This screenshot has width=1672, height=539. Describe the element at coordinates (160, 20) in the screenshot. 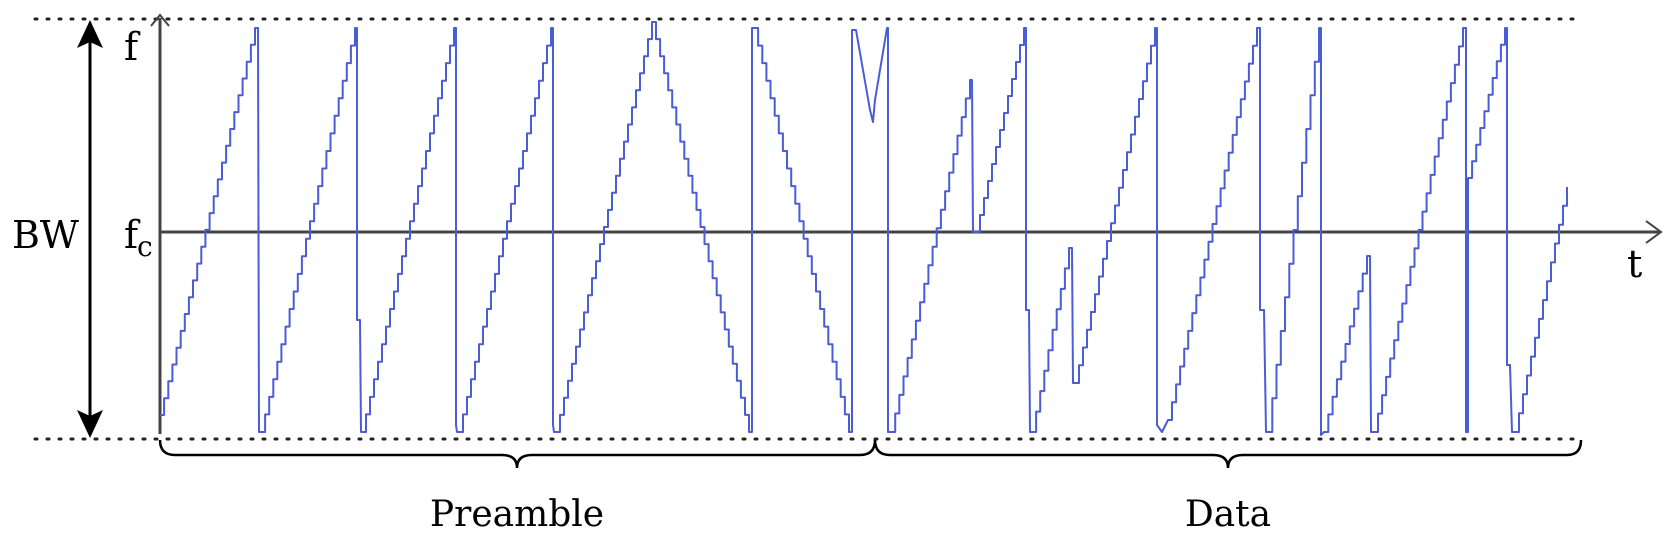

I see `frequency-axis-arrowhead` at that location.